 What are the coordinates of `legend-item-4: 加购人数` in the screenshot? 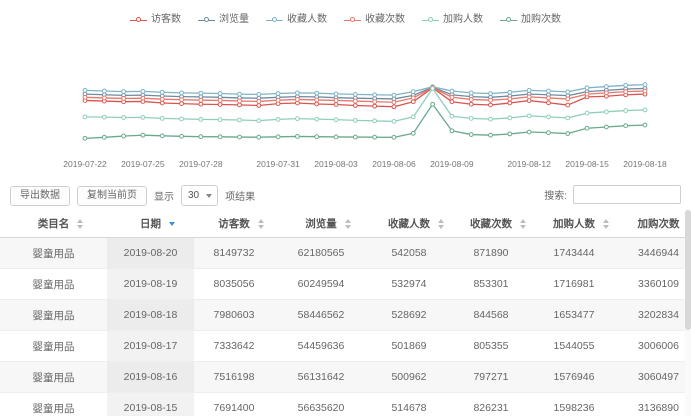 It's located at (452, 20).